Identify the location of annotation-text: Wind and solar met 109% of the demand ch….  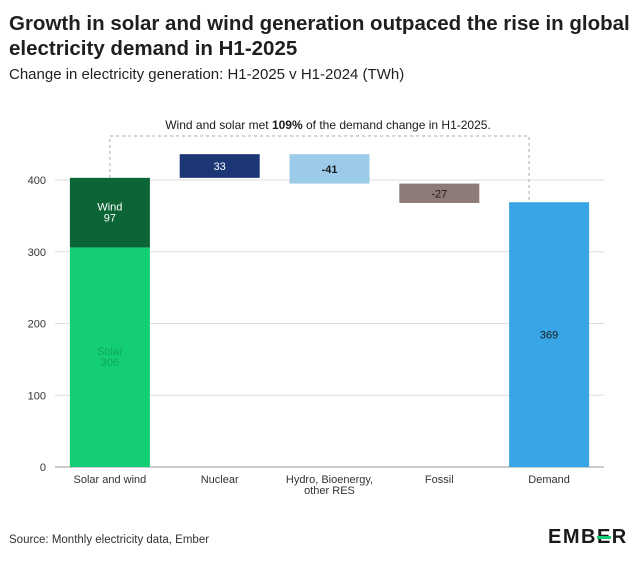
(328, 125).